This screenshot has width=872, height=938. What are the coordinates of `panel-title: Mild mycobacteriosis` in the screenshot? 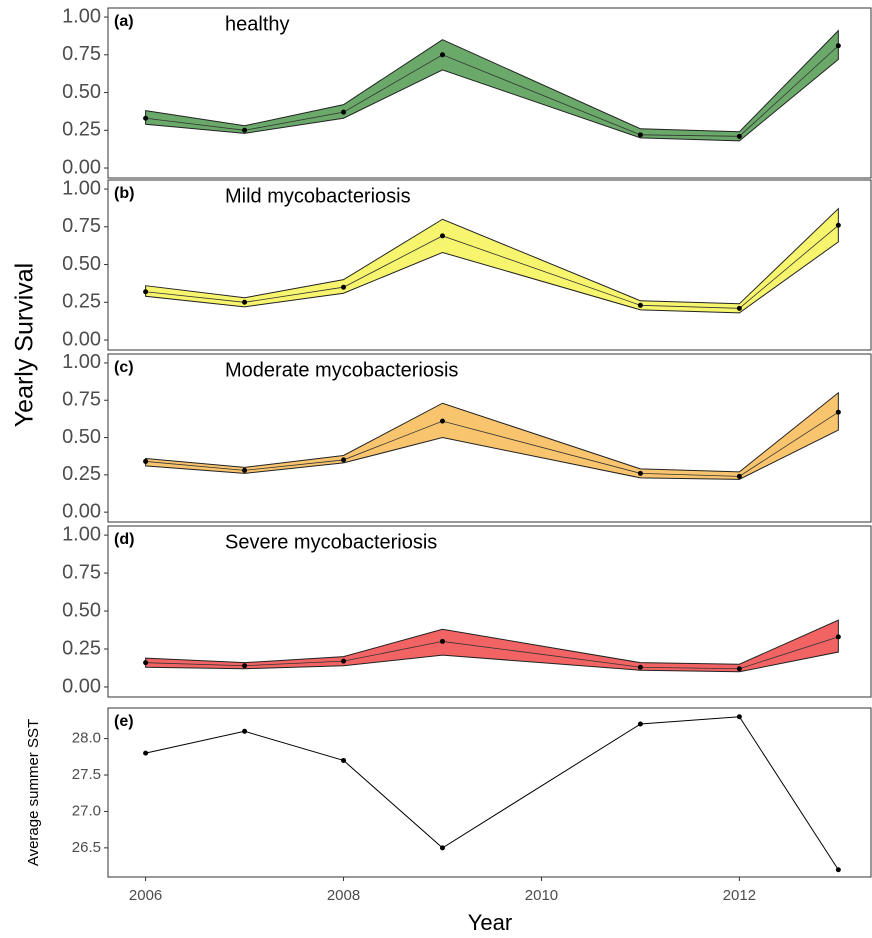 It's located at (318, 196).